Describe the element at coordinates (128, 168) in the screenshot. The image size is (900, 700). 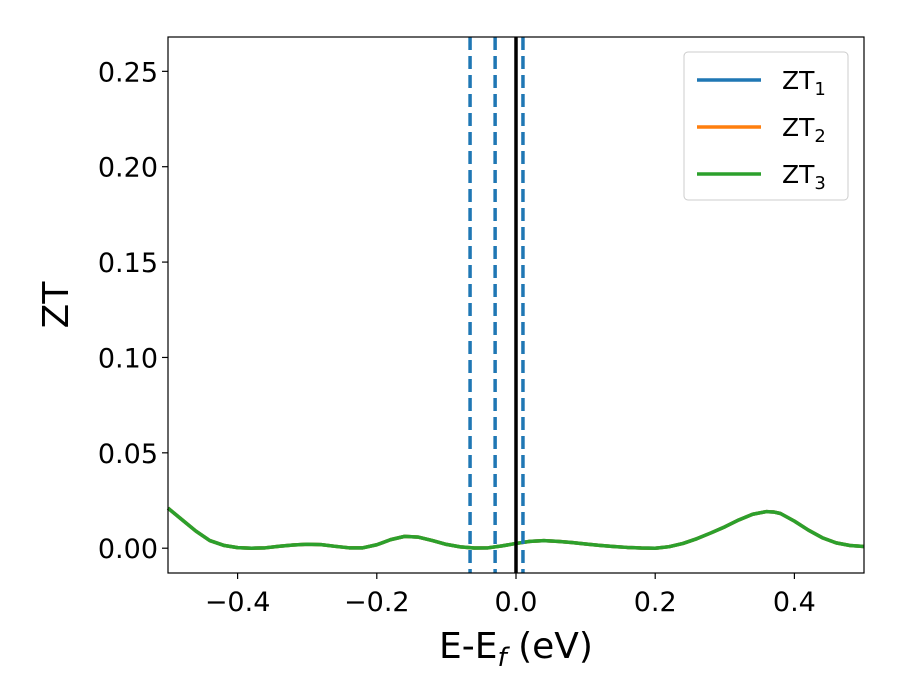
I see `y-tick-label: 0.20` at that location.